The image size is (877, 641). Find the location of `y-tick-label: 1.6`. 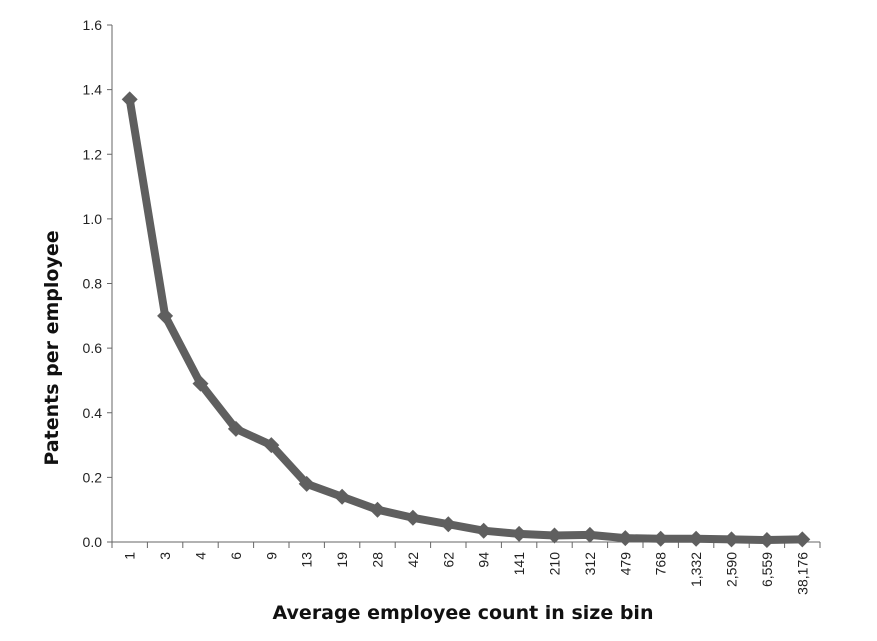

y-tick-label: 1.6 is located at coordinates (93, 25).